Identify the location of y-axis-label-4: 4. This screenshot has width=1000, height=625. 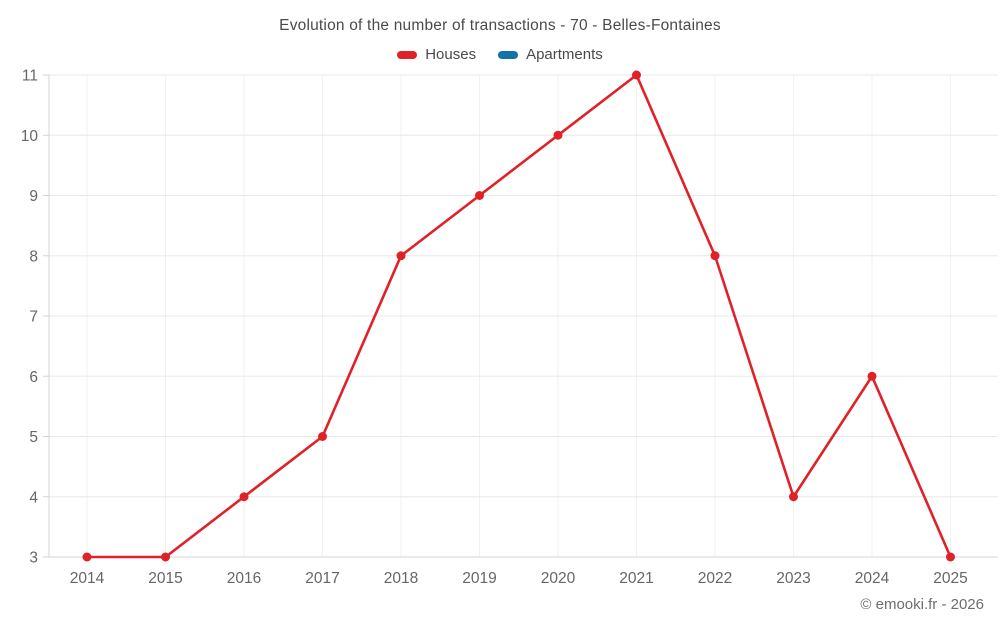
(33, 497).